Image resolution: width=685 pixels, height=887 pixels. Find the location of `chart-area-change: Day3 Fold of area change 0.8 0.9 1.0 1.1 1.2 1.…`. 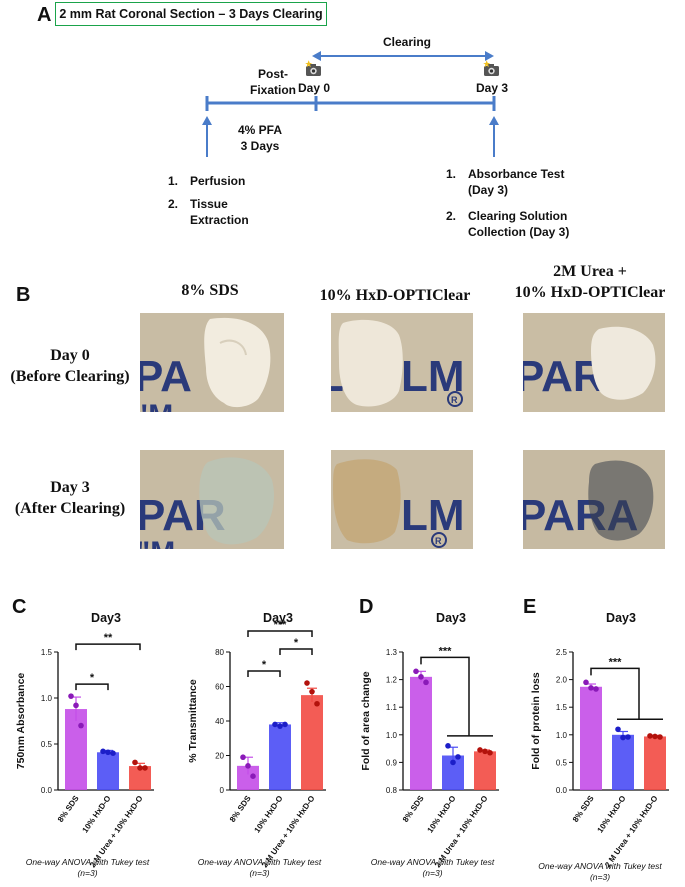

chart-area-change: Day3 Fold of area change 0.8 0.9 1.0 1.1 1.2 1.… is located at coordinates (432, 735).